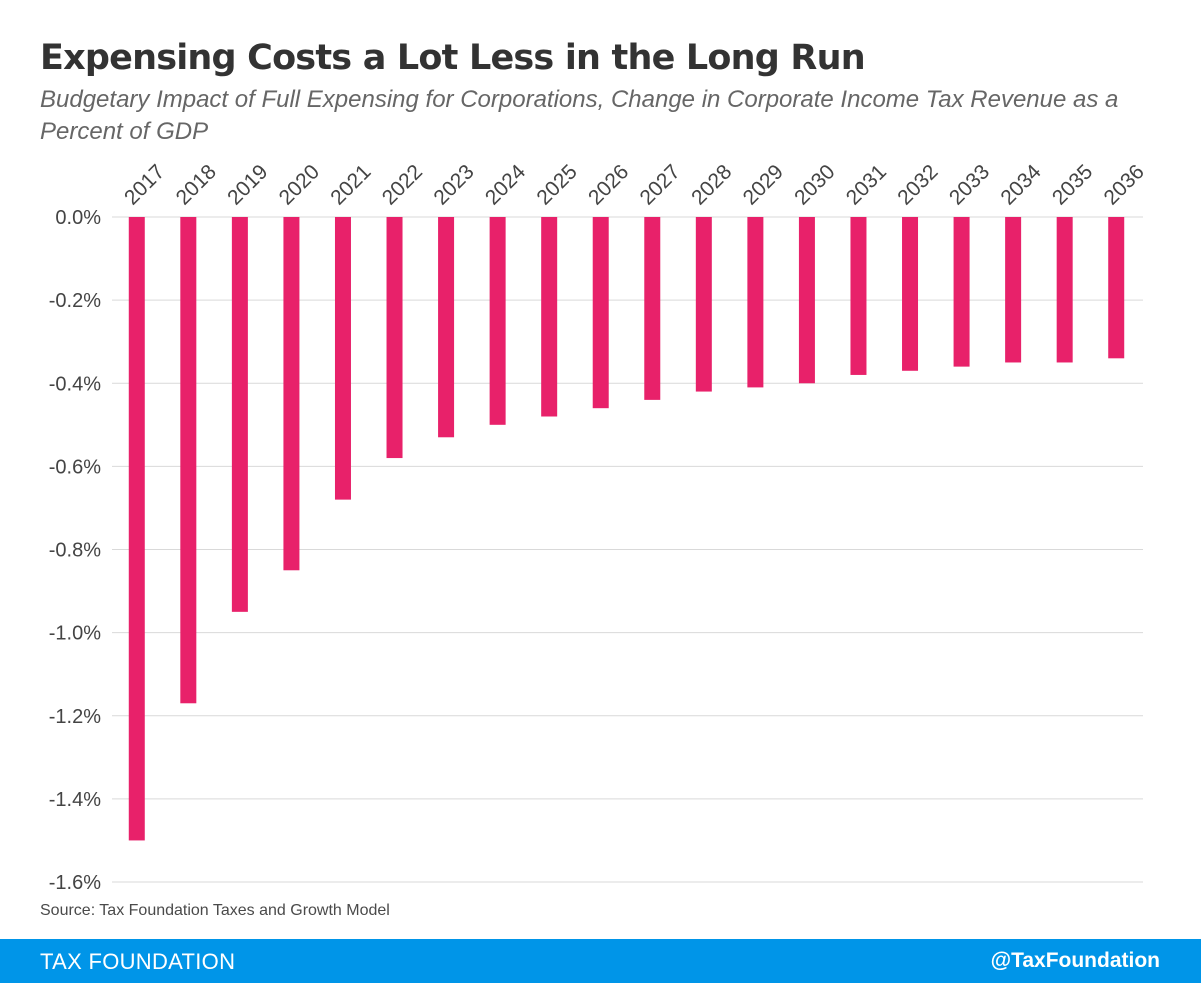  Describe the element at coordinates (446, 327) in the screenshot. I see `bar-2023` at that location.